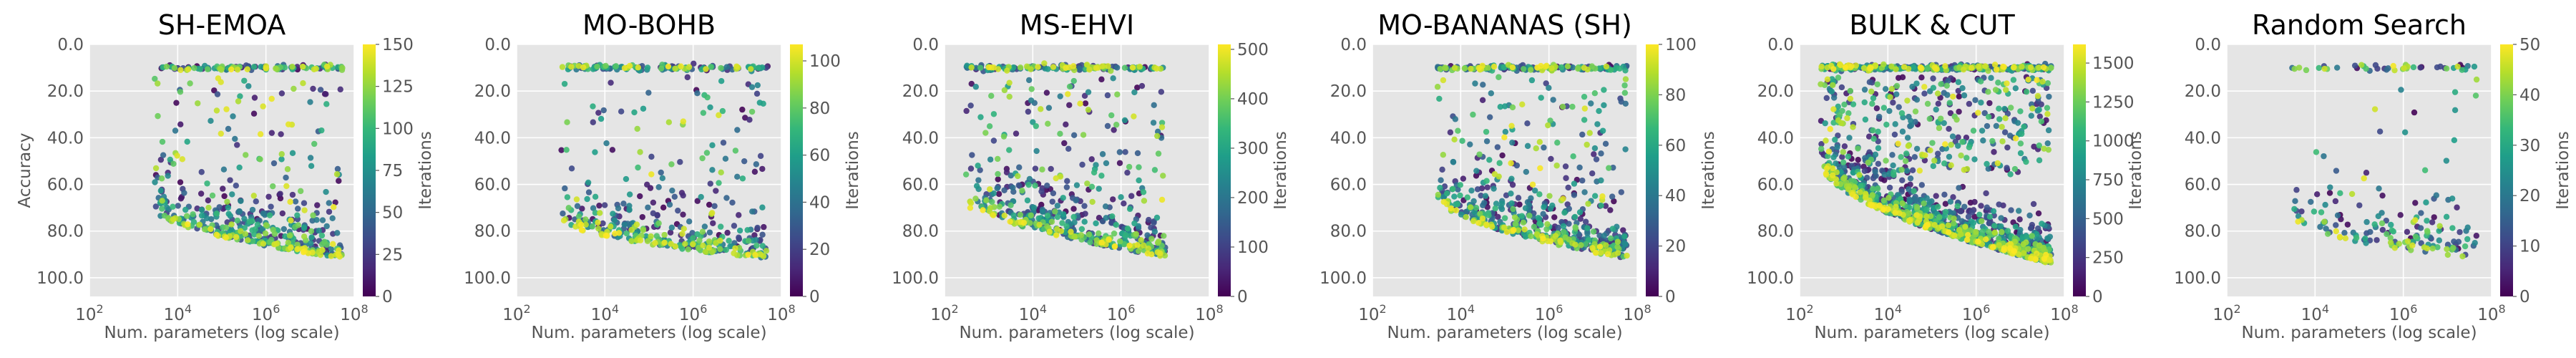 Image resolution: width=2576 pixels, height=358 pixels. I want to click on scatter-points, so click(1936, 163).